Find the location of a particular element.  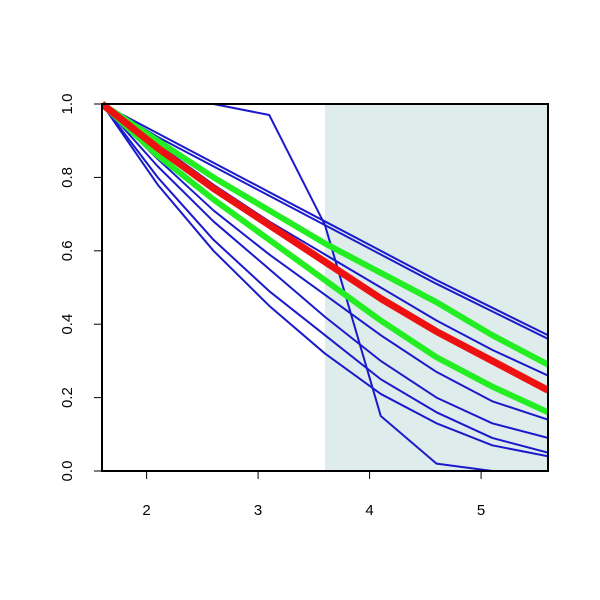

y-tick-label: 0.0 is located at coordinates (67, 471).